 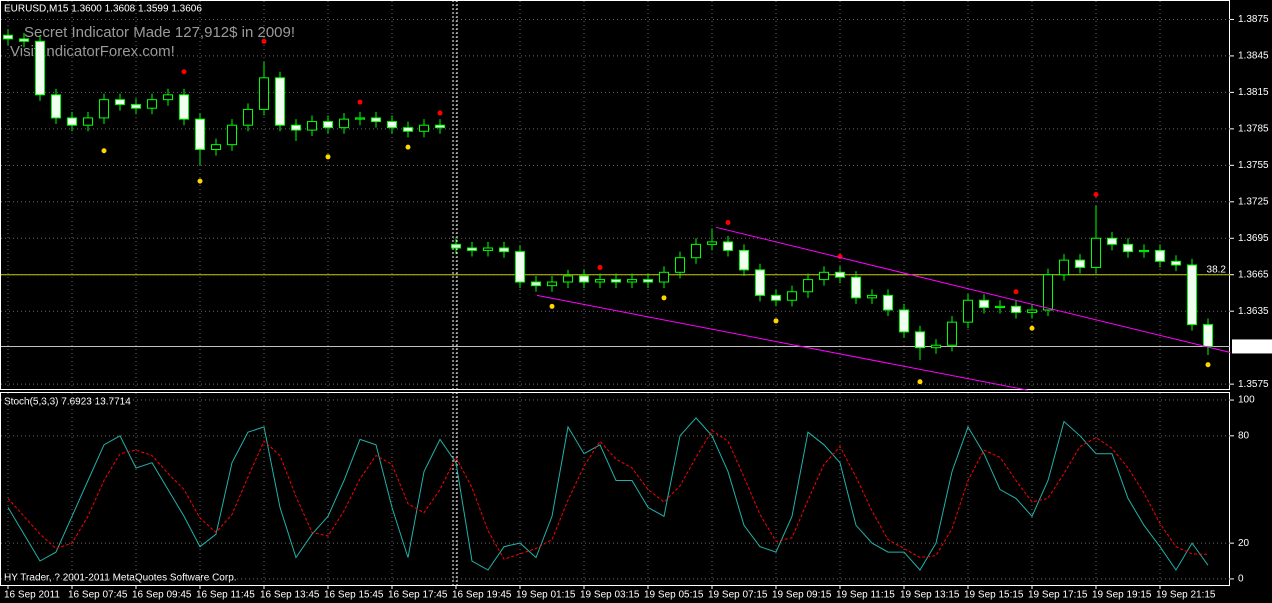 What do you see at coordinates (802, 595) in the screenshot?
I see `x-tick-label: 19 Sep 09:15` at bounding box center [802, 595].